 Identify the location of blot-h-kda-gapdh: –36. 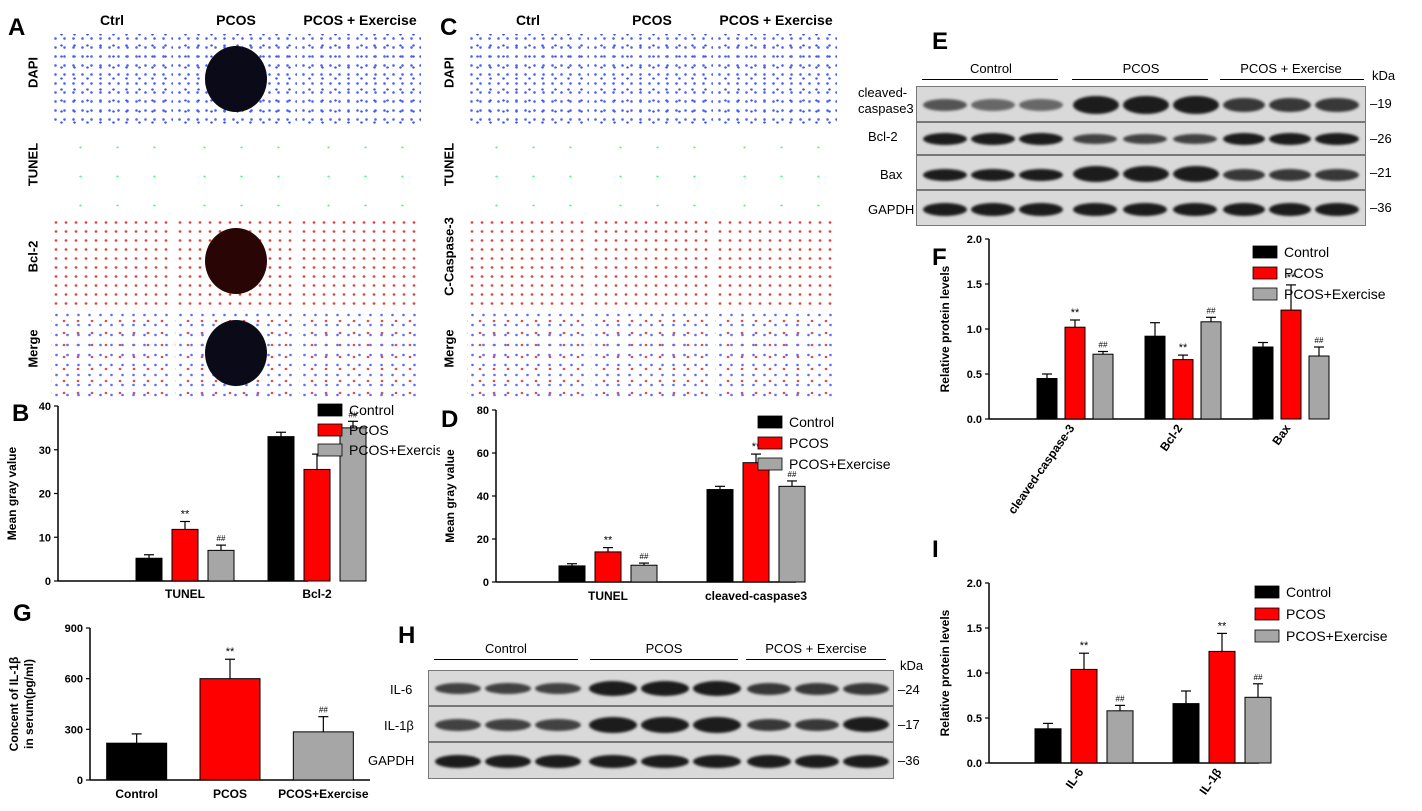
(909, 760).